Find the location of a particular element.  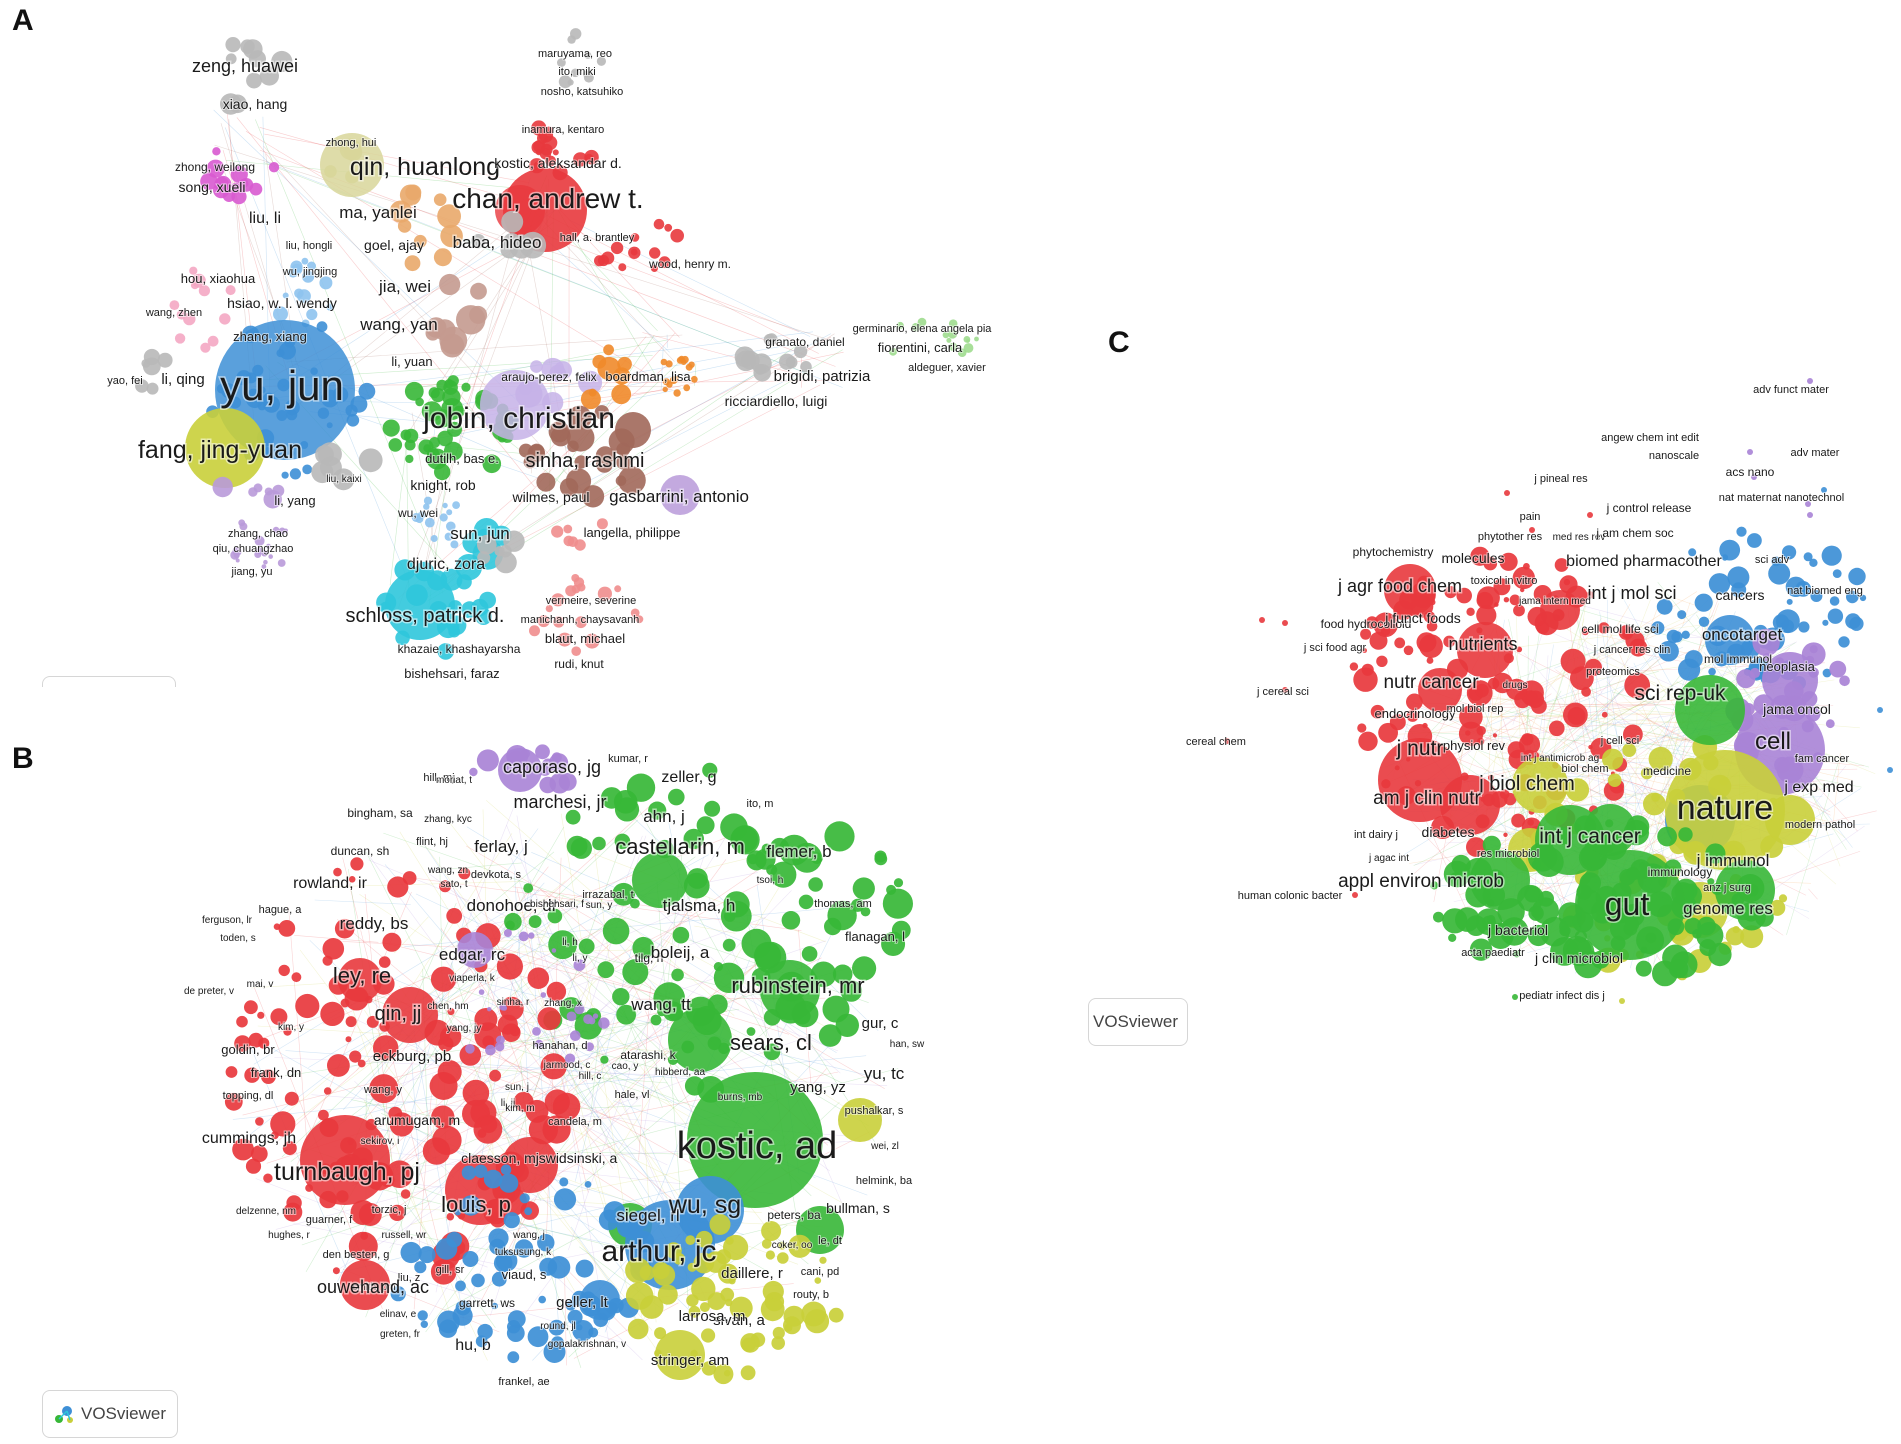

panel-b-node-label: ferguson, lr is located at coordinates (227, 920).